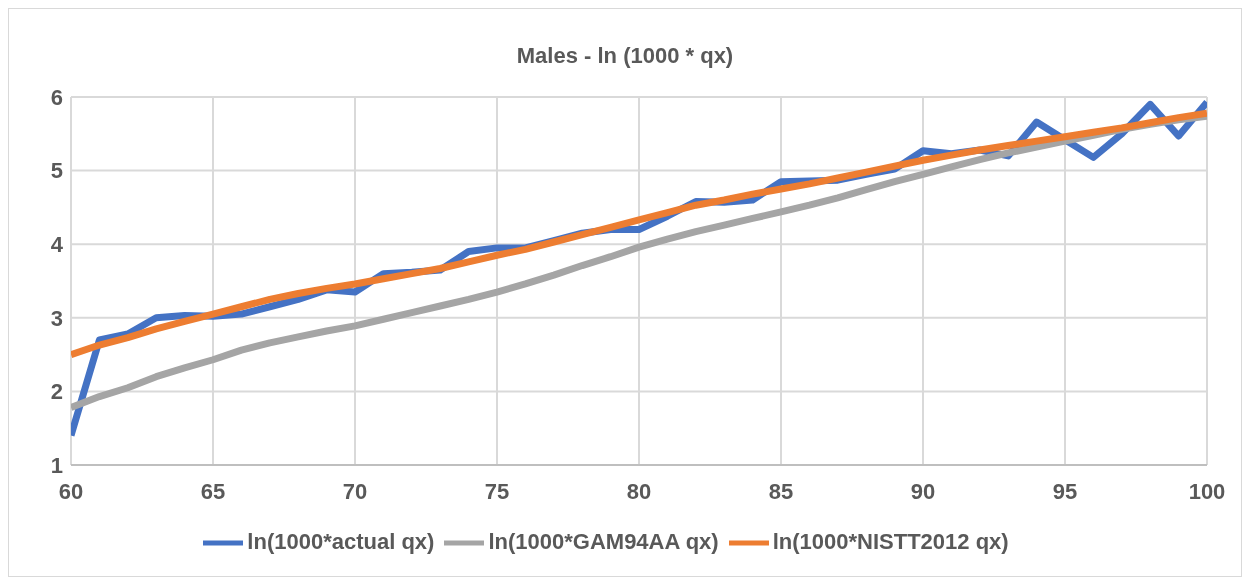 This screenshot has width=1250, height=585. I want to click on y-tick-label: 3, so click(56, 318).